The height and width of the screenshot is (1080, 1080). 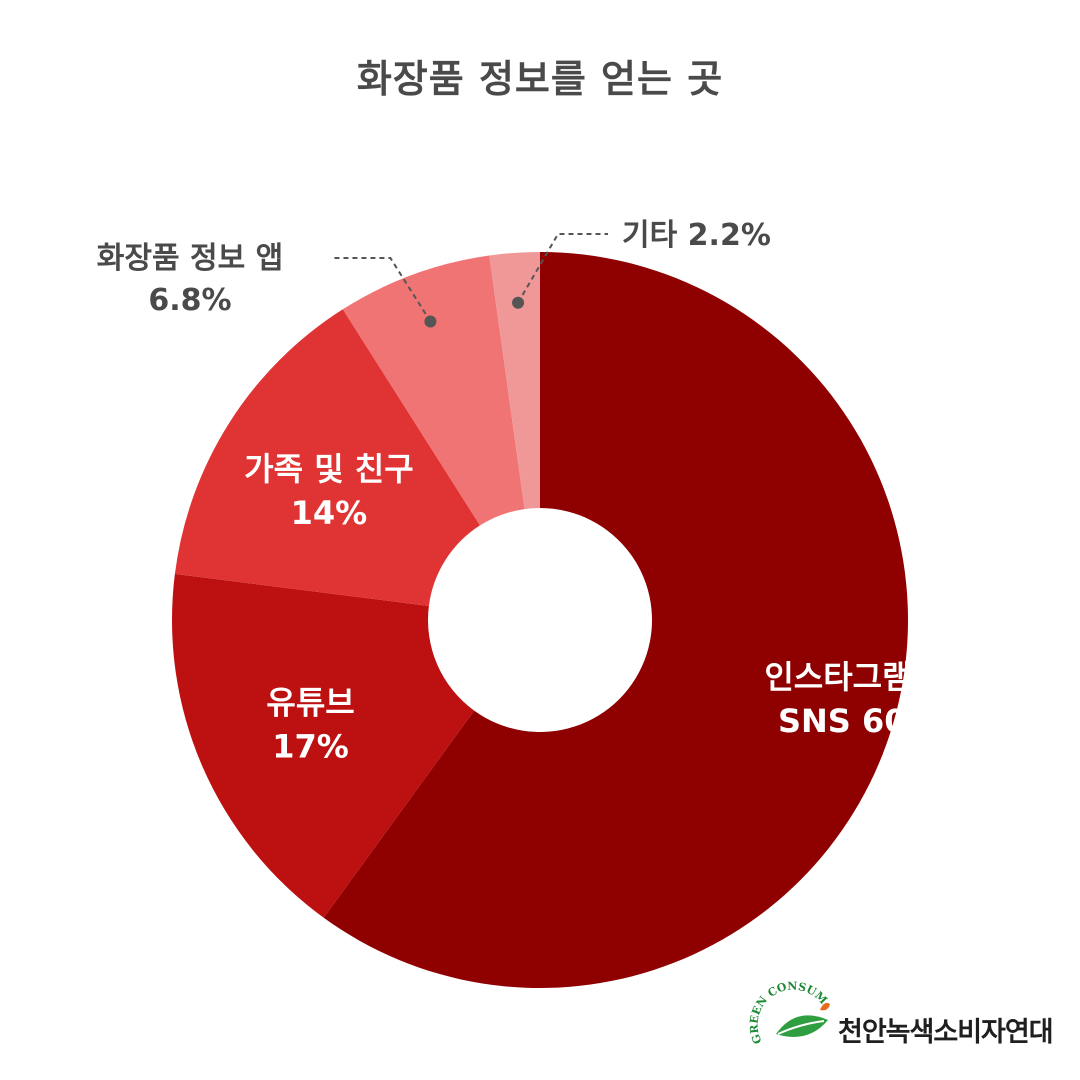 I want to click on outside-label-4: 기타 2.2%, so click(x=696, y=235).